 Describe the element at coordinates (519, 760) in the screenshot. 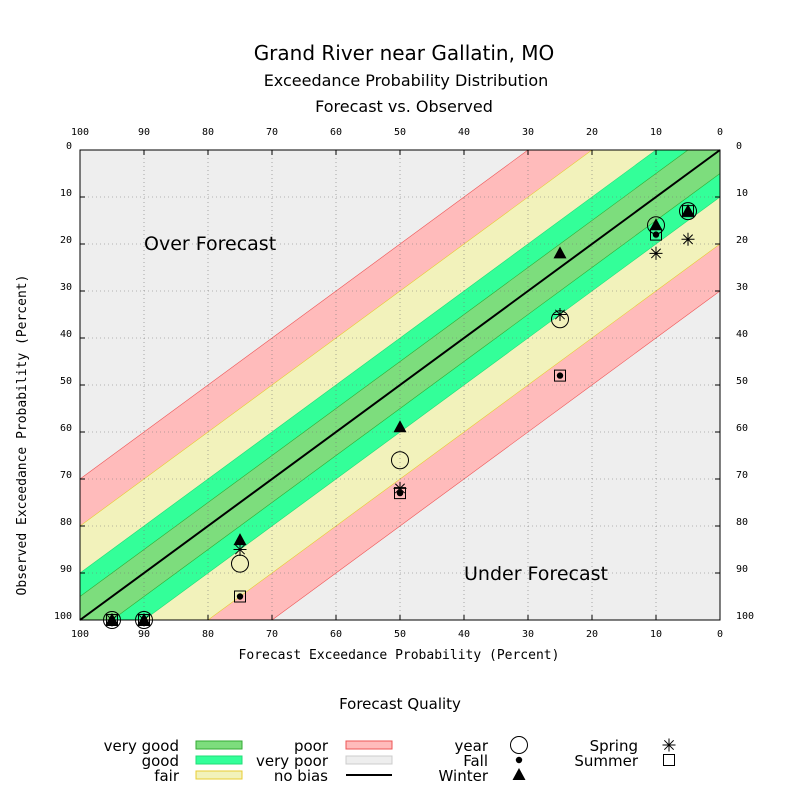

I see `legend-marker-fall` at that location.